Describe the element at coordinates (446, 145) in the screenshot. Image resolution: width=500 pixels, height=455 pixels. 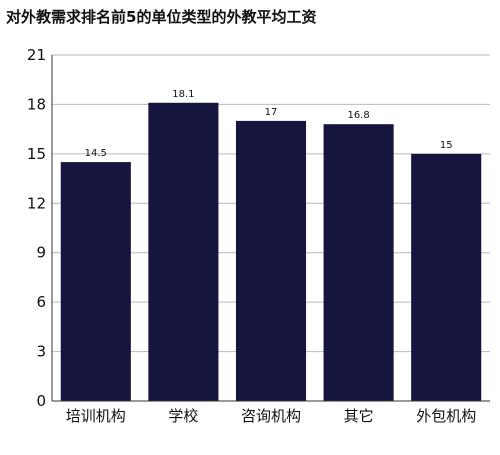
I see `value-label: 15` at that location.